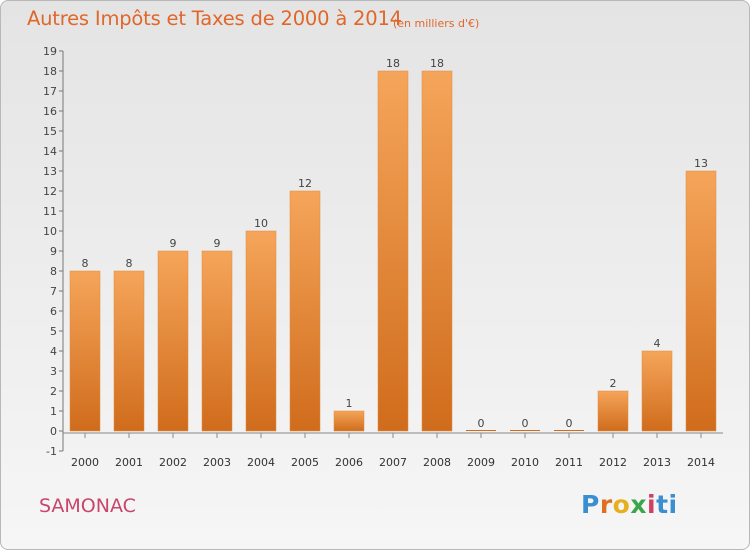 This screenshot has height=550, width=750. I want to click on logo-letter-2: r, so click(606, 504).